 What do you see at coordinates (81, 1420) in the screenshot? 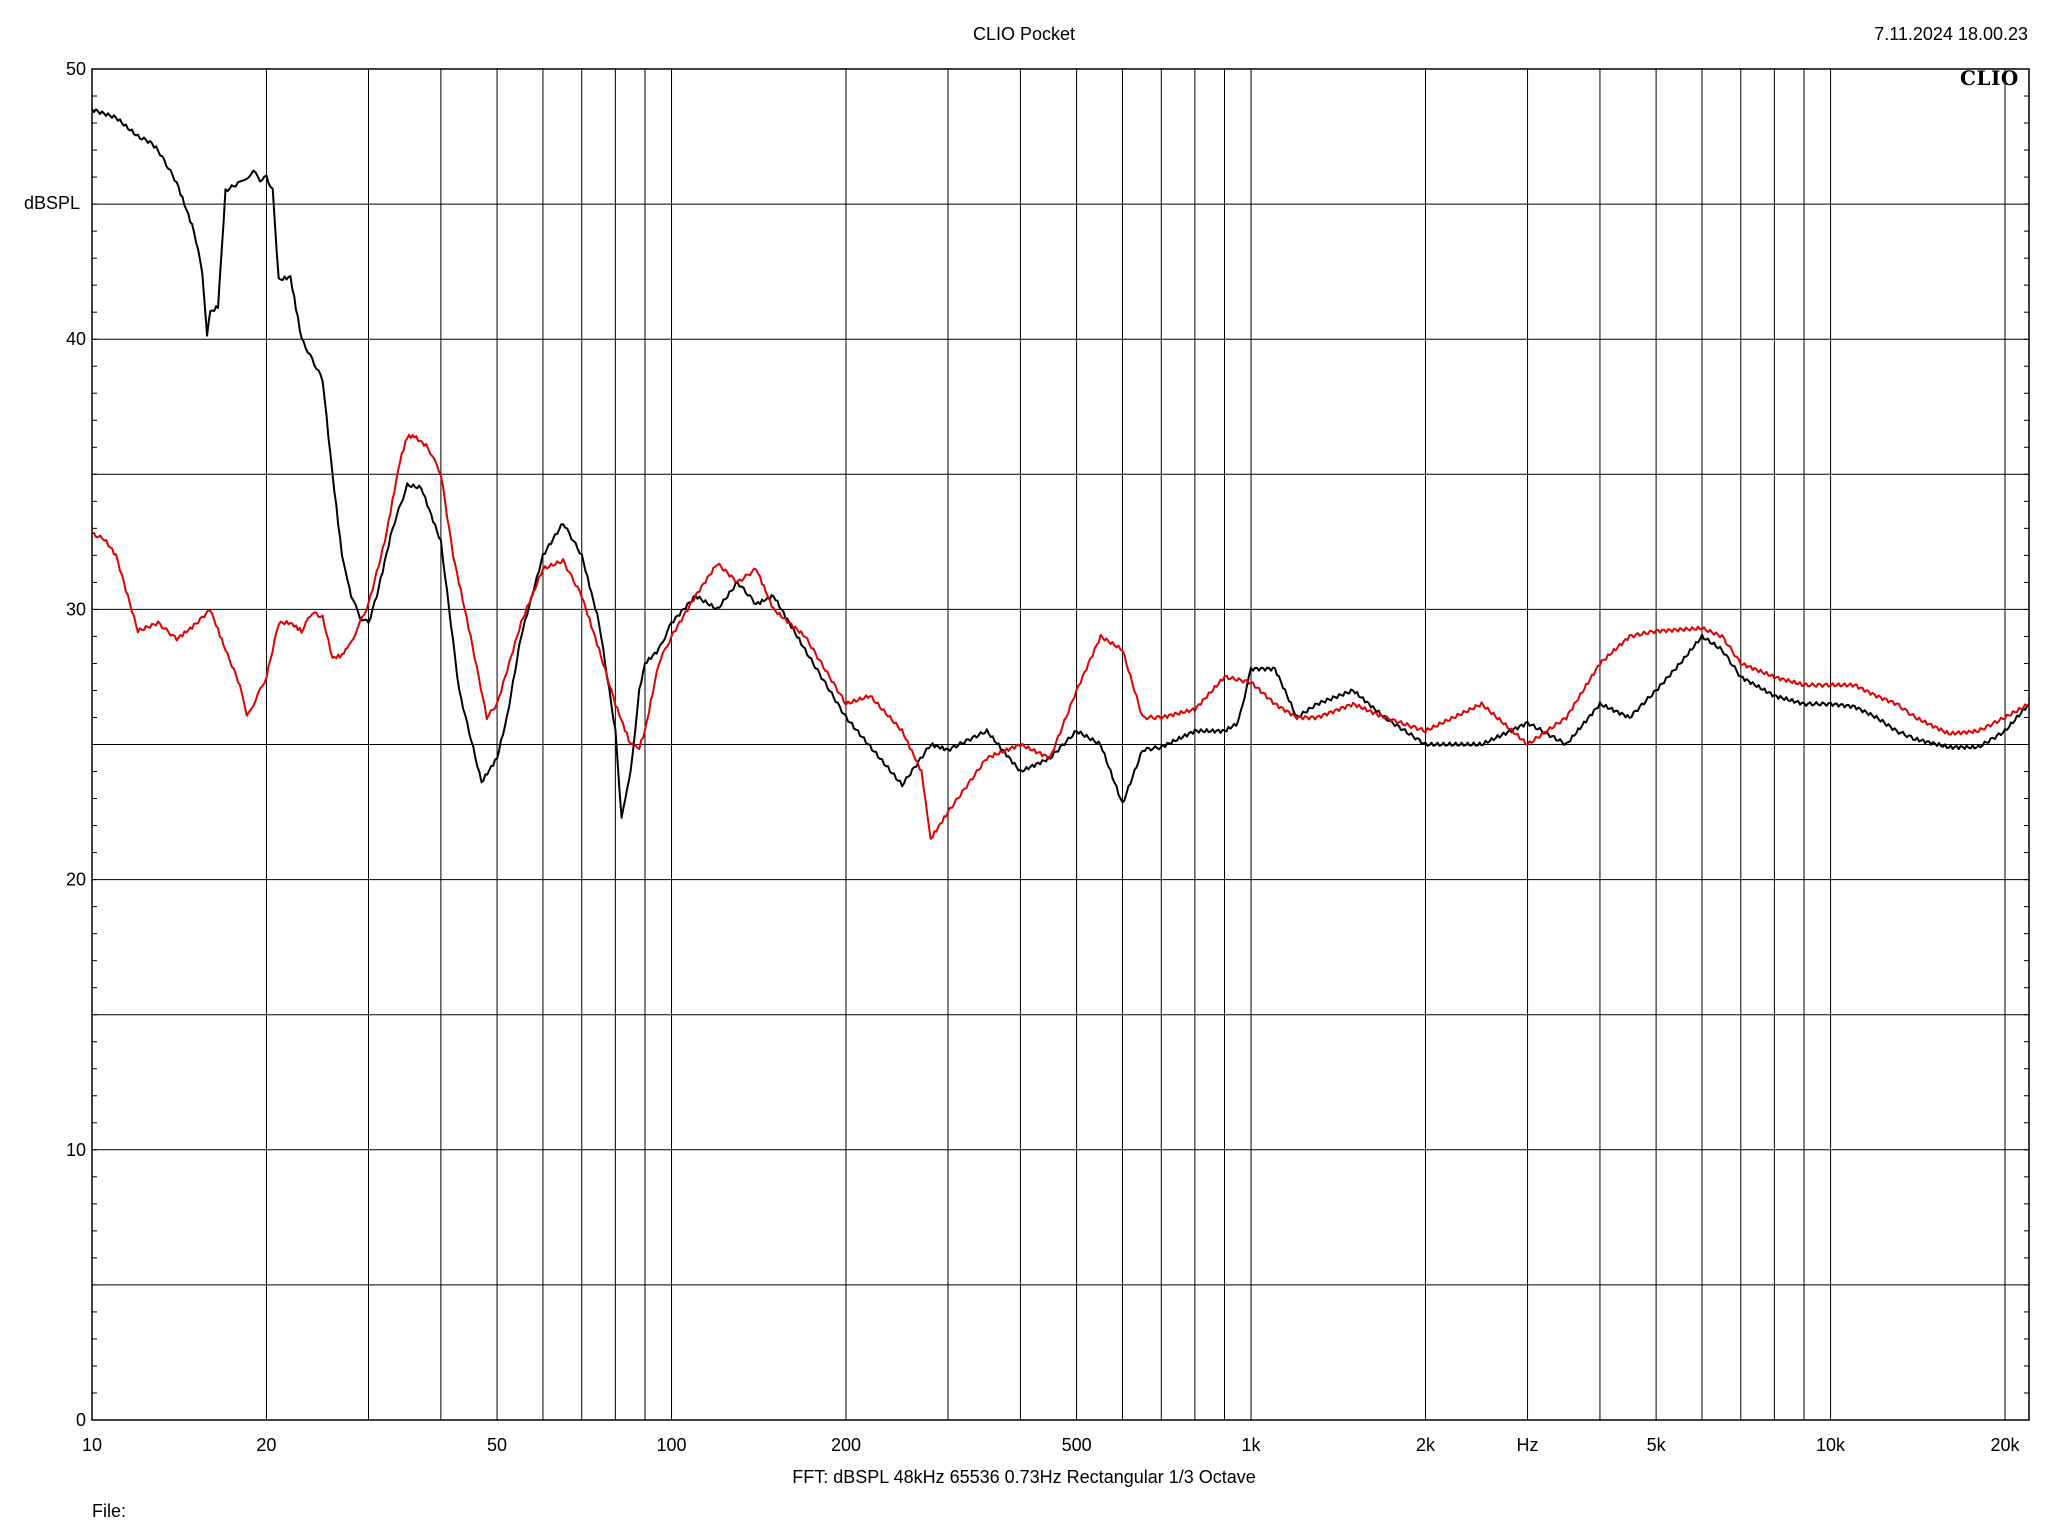
I see `y-tick-label: 0` at bounding box center [81, 1420].